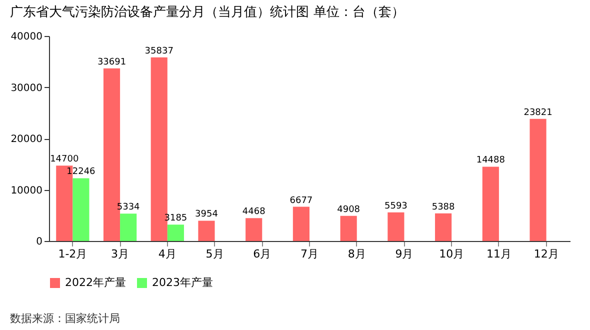 The height and width of the screenshot is (330, 590). What do you see at coordinates (26, 139) in the screenshot?
I see `y-tick-label: 20000` at bounding box center [26, 139].